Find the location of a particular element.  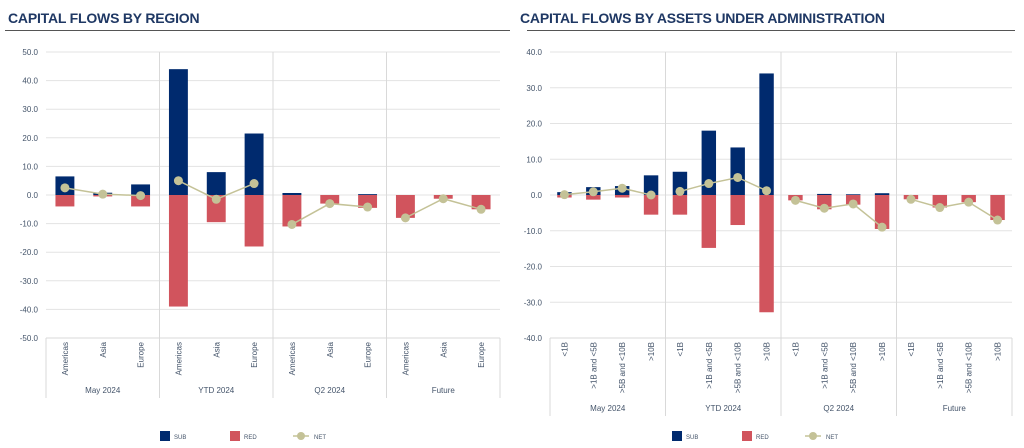

group-label: YTD 2024 is located at coordinates (216, 390).